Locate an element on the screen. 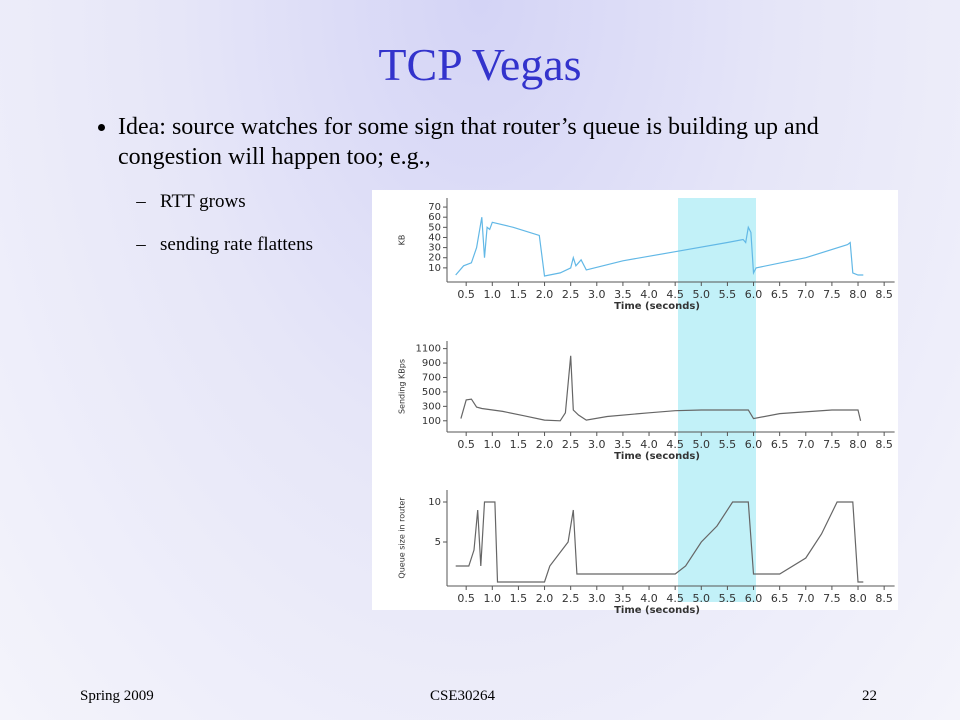 The image size is (960, 720). slide-title: TCP Vegas is located at coordinates (480, 64).